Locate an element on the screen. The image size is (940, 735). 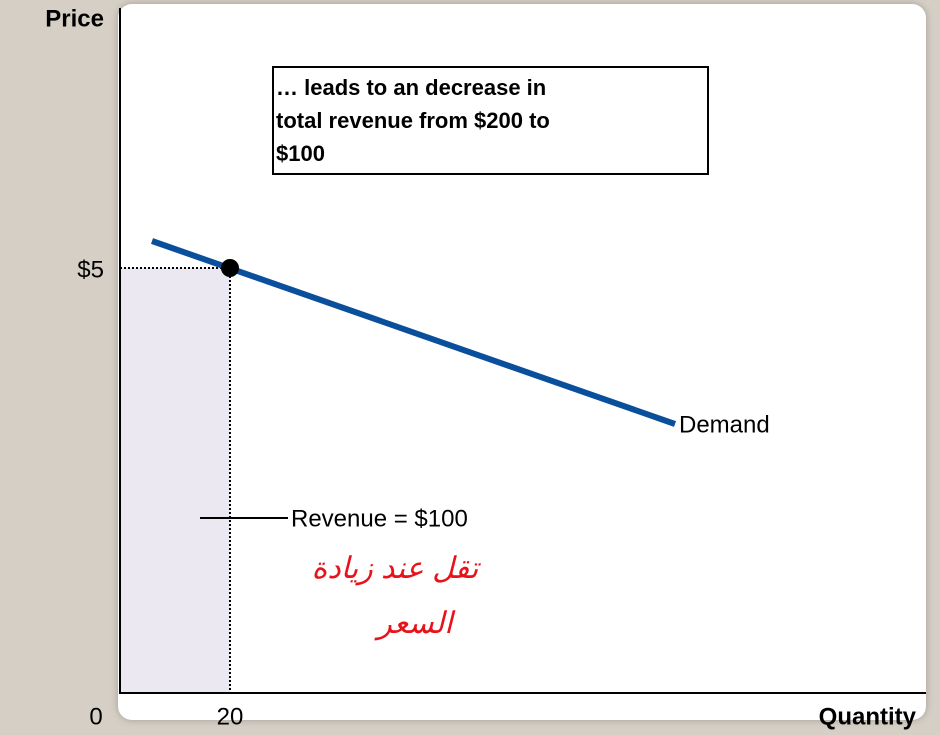
callout-box is located at coordinates (490, 120).